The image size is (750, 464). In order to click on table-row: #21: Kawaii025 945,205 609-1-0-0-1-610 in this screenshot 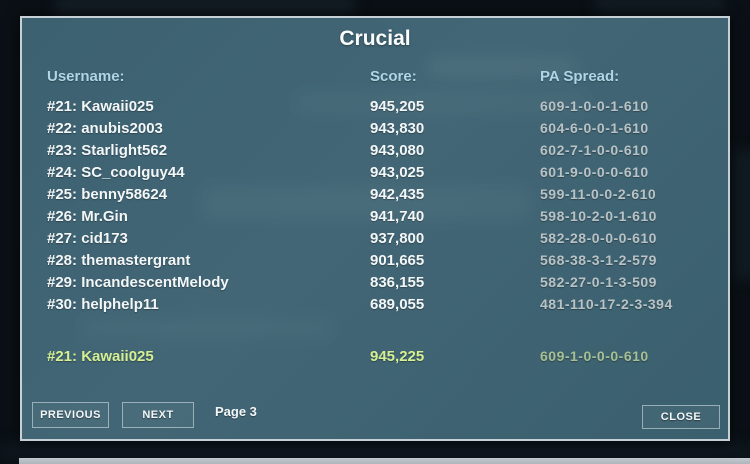, I will do `click(375, 109)`.